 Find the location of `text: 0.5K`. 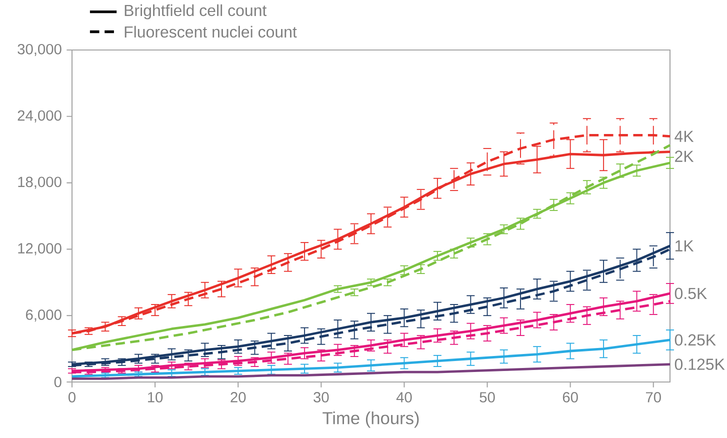

text: 0.5K is located at coordinates (690, 294).